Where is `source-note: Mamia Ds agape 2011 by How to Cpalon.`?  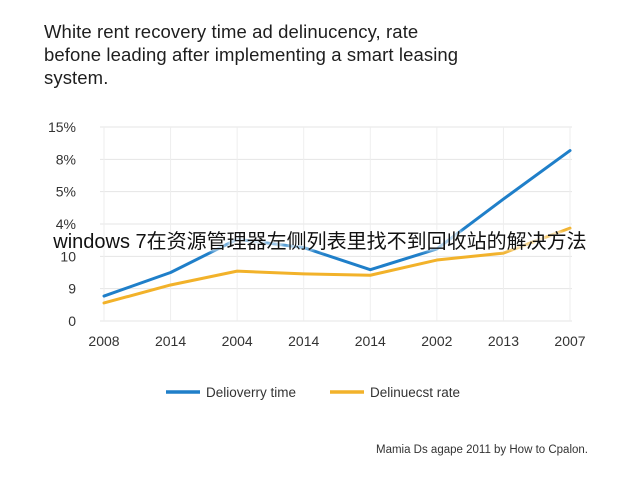 source-note: Mamia Ds agape 2011 by How to Cpalon. is located at coordinates (481, 450).